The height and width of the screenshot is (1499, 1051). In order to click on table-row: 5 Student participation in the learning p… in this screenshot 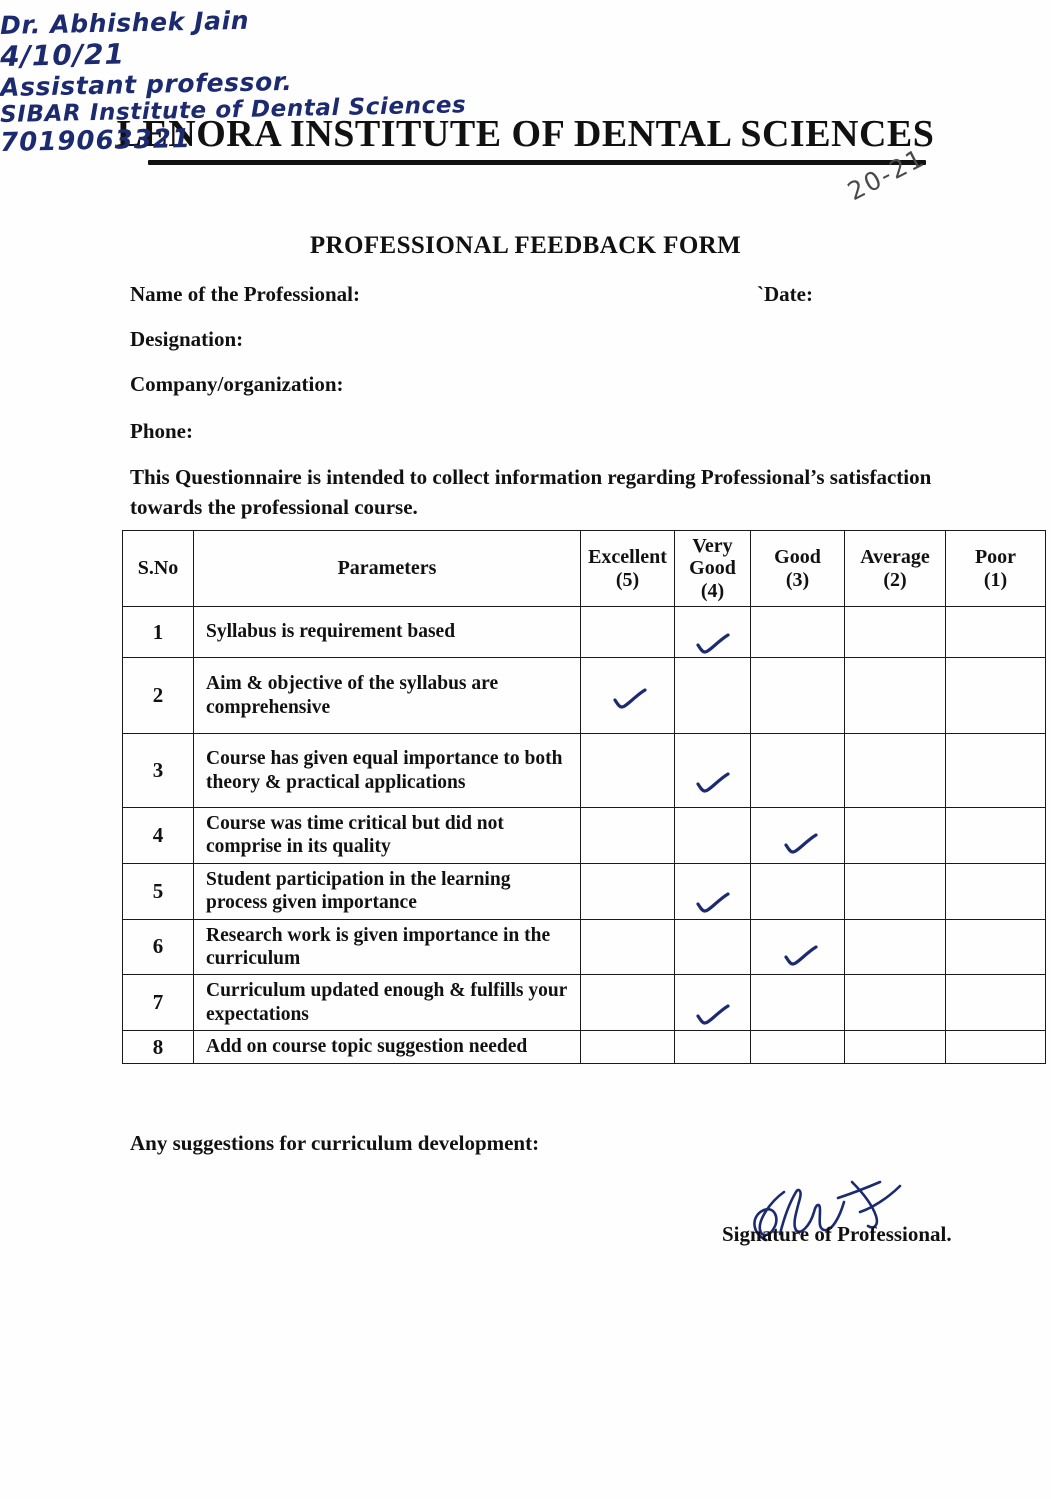, I will do `click(584, 891)`.